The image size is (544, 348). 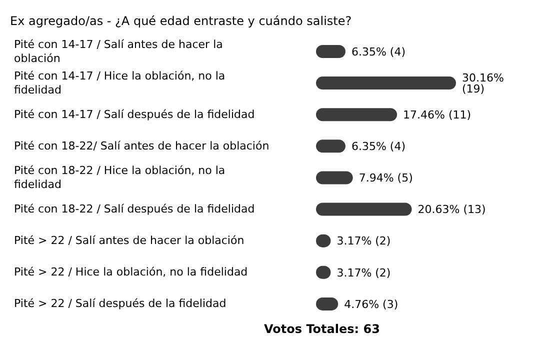 I want to click on data-label: 4.76% (3), so click(x=371, y=304).